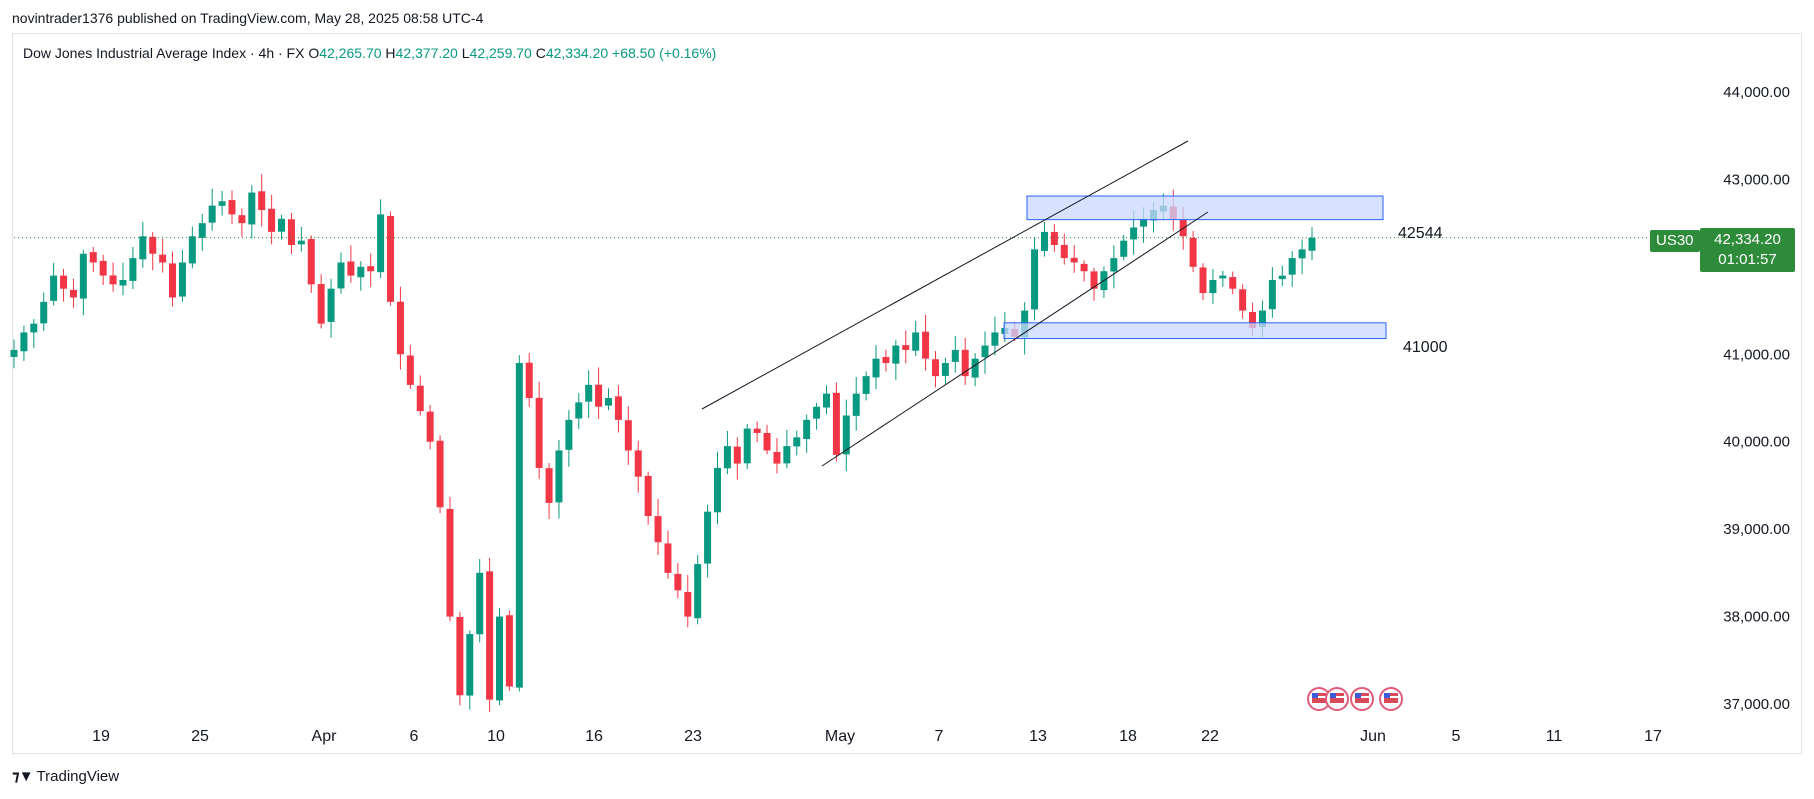  I want to click on x-tick-label: Apr, so click(325, 736).